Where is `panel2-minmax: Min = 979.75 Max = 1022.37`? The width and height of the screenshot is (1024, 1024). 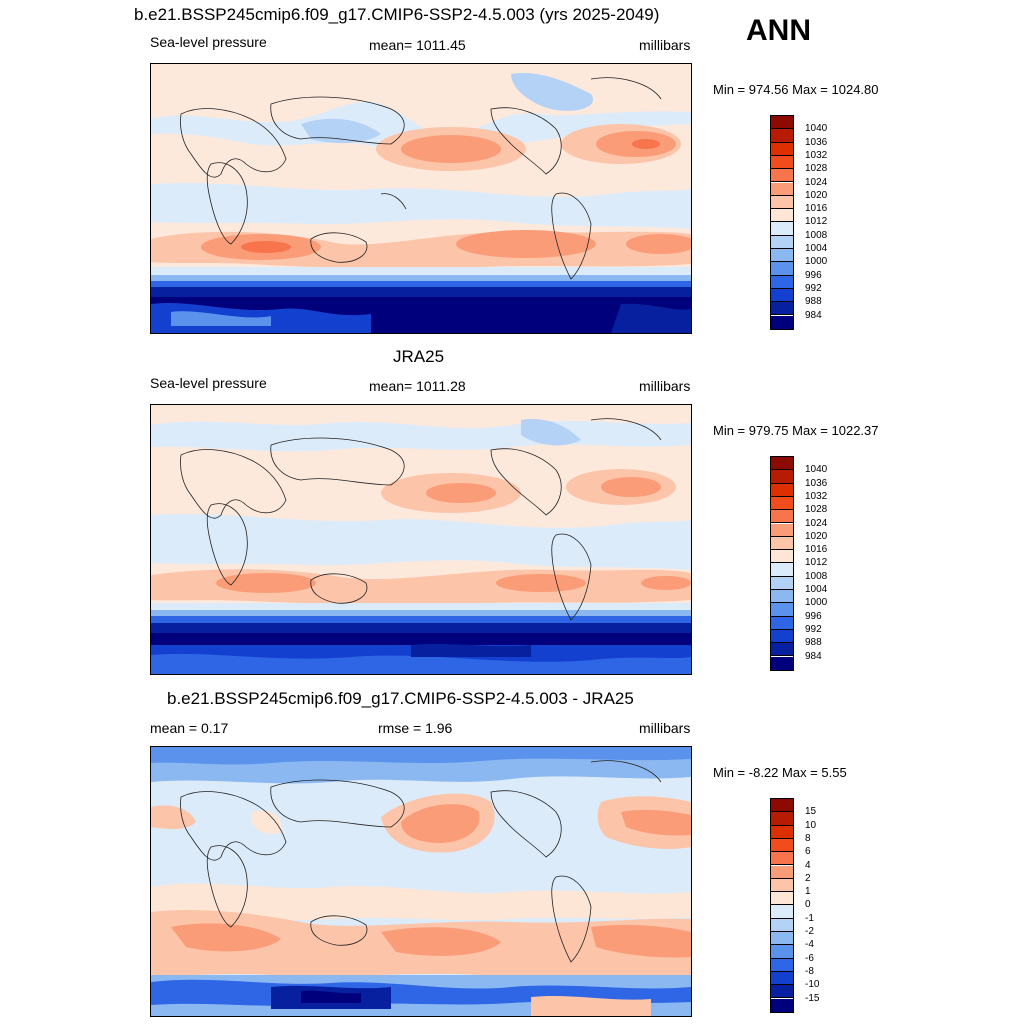 panel2-minmax: Min = 979.75 Max = 1022.37 is located at coordinates (796, 430).